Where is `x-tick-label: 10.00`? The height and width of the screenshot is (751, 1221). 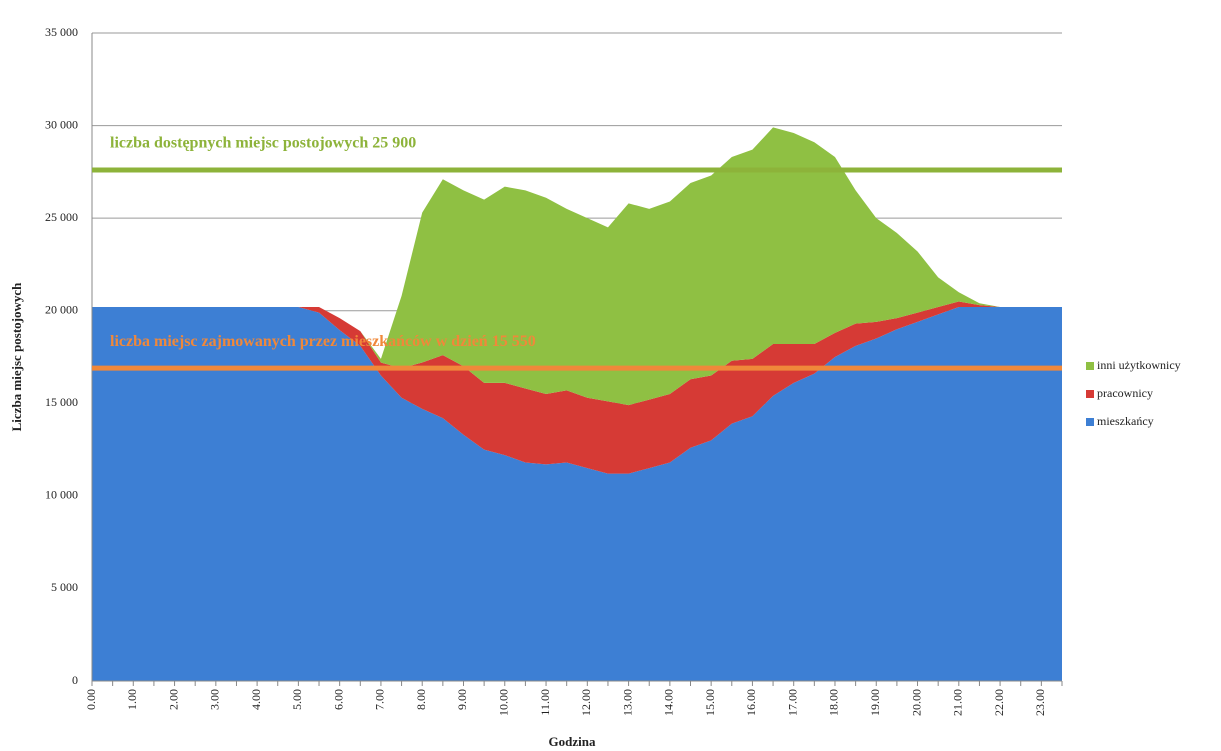 x-tick-label: 10.00 is located at coordinates (504, 702).